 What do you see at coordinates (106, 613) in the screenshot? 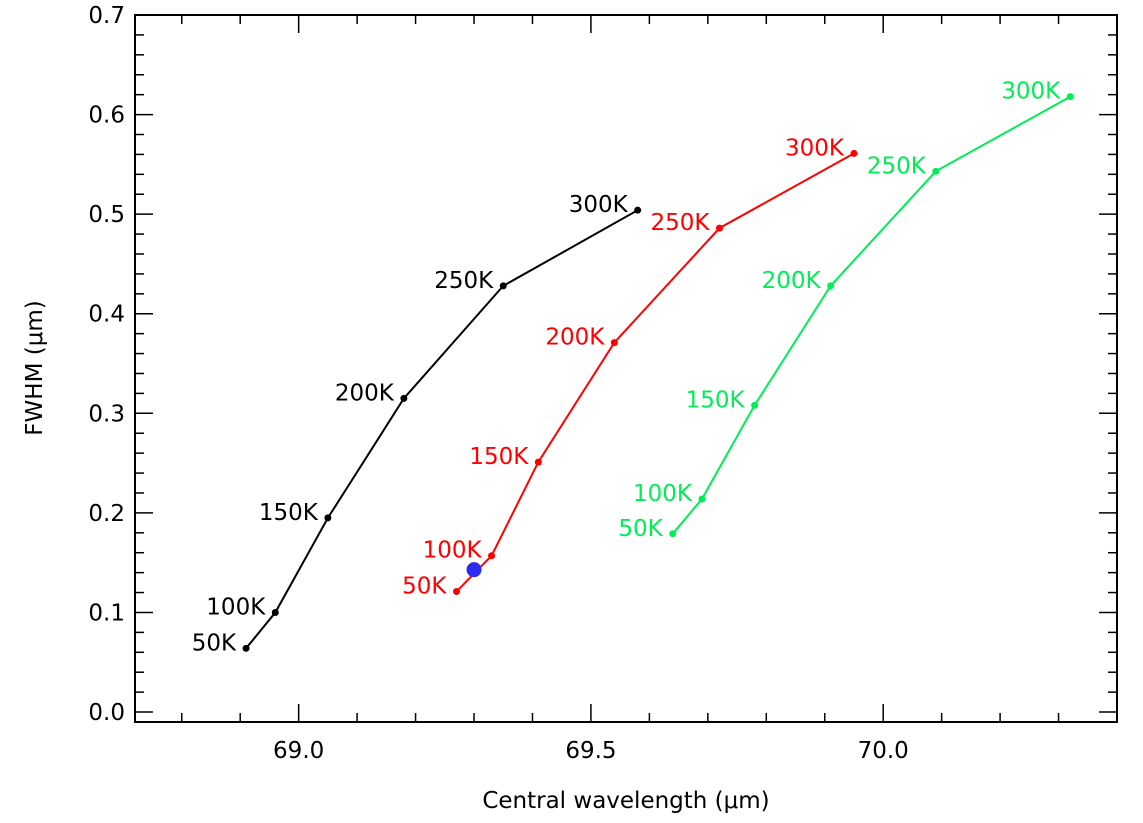
I see `y-tick-label: 0.1` at bounding box center [106, 613].